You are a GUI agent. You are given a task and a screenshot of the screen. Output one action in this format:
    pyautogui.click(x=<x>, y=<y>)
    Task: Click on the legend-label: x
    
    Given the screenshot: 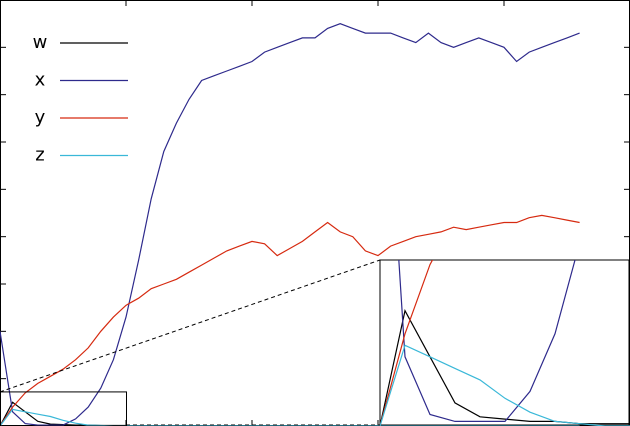 What is the action you would take?
    pyautogui.click(x=40, y=80)
    